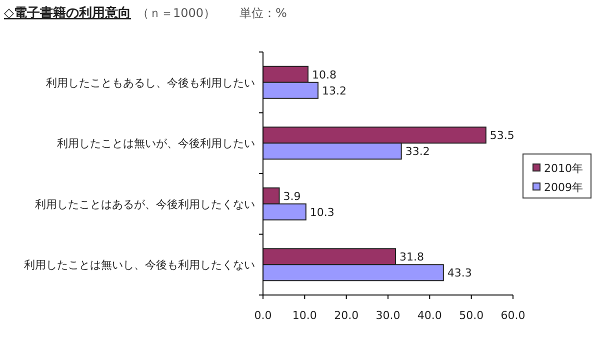  Describe the element at coordinates (322, 212) in the screenshot. I see `data-label: 10.3` at that location.